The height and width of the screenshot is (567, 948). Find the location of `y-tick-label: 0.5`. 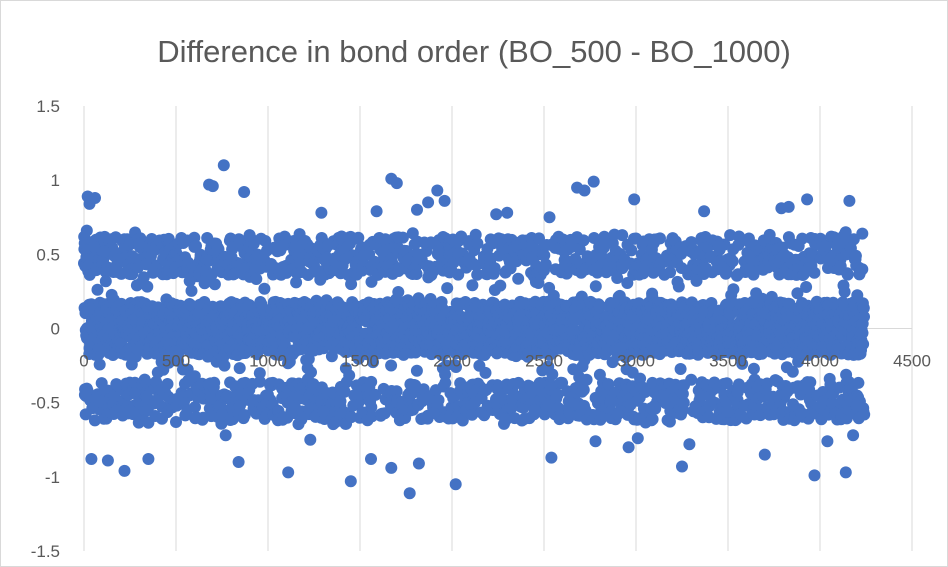

y-tick-label: 0.5 is located at coordinates (48, 254).